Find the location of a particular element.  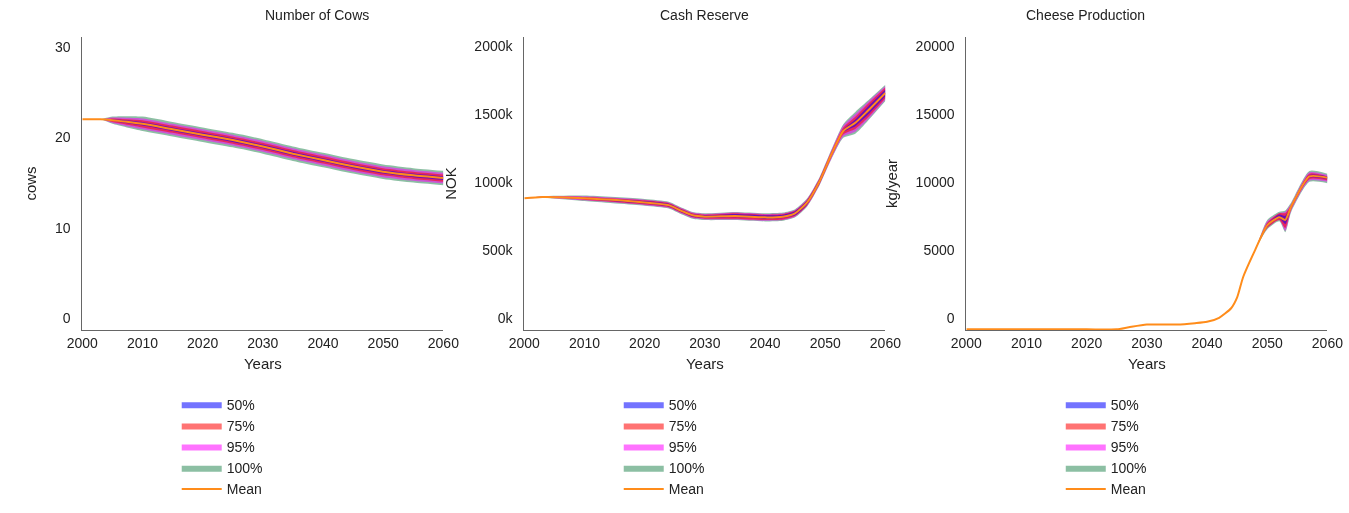

y-tick-label: 1000k is located at coordinates (494, 181).